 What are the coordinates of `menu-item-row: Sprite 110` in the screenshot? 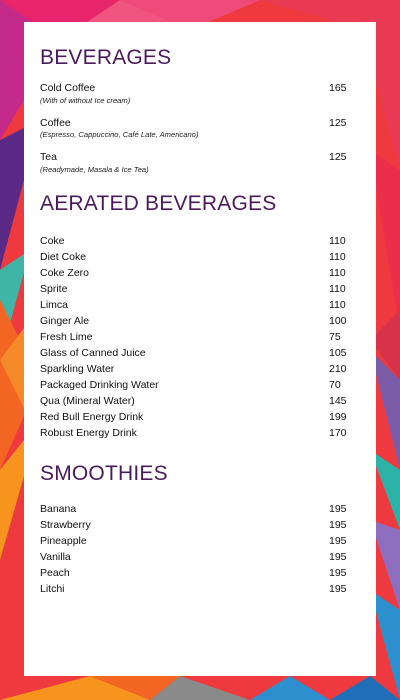 It's located at (200, 291).